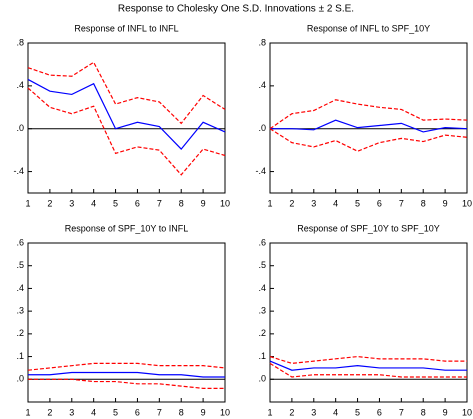 The height and width of the screenshot is (419, 473). Describe the element at coordinates (368, 228) in the screenshot. I see `panel-title: Response of SPF_10Y to SPF_10Y` at that location.